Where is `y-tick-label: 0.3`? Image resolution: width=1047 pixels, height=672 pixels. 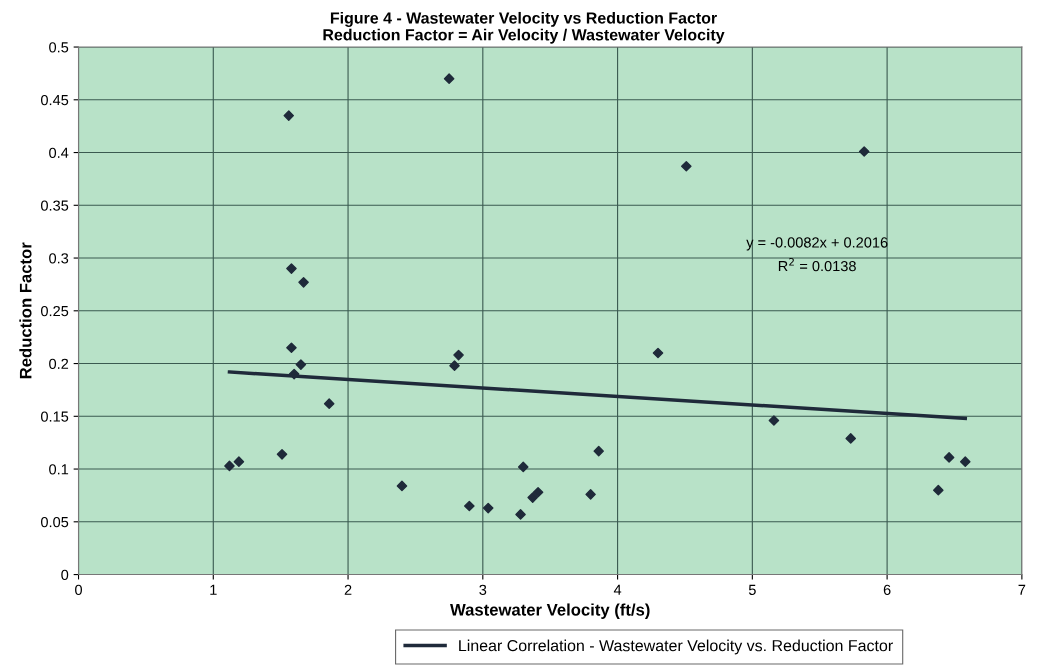 y-tick-label: 0.3 is located at coordinates (59, 258).